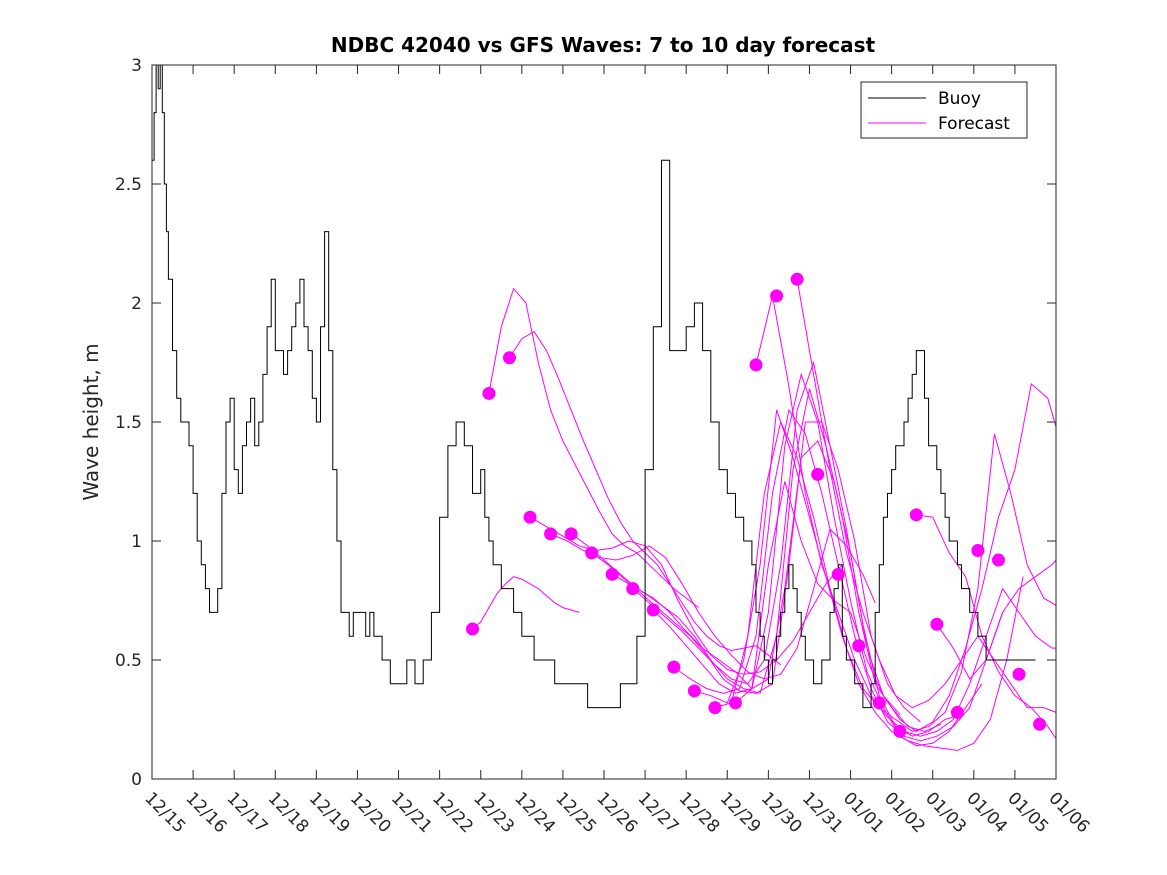 The width and height of the screenshot is (1167, 875). What do you see at coordinates (945, 812) in the screenshot?
I see `x-tick-label: 01/03` at bounding box center [945, 812].